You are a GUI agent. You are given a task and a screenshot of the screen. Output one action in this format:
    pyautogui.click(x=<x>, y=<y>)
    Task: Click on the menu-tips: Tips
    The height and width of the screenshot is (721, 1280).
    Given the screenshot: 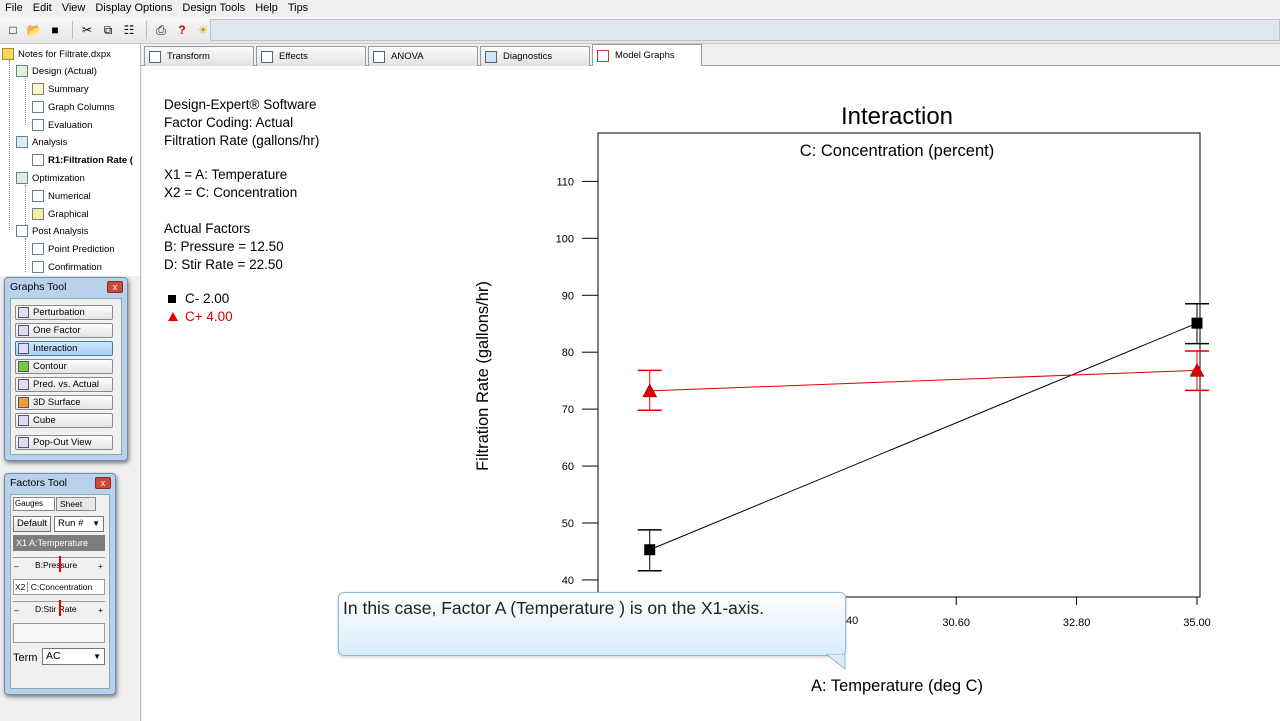 What is the action you would take?
    pyautogui.click(x=298, y=8)
    